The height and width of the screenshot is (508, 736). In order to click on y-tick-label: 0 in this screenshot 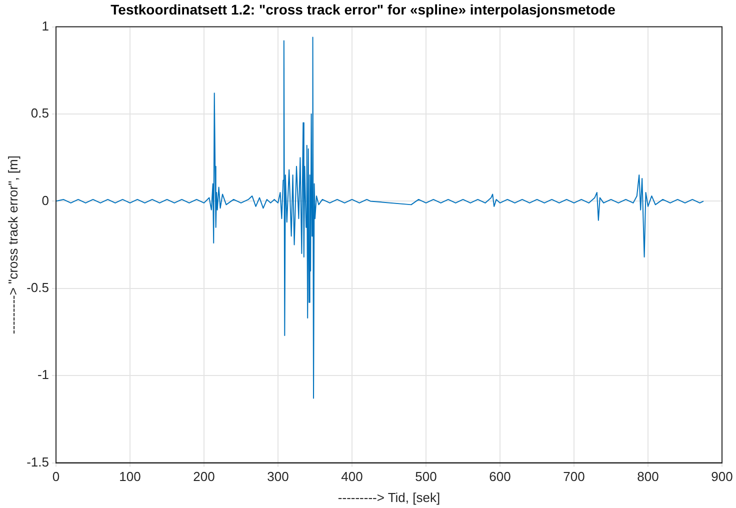, I will do `click(45, 200)`.